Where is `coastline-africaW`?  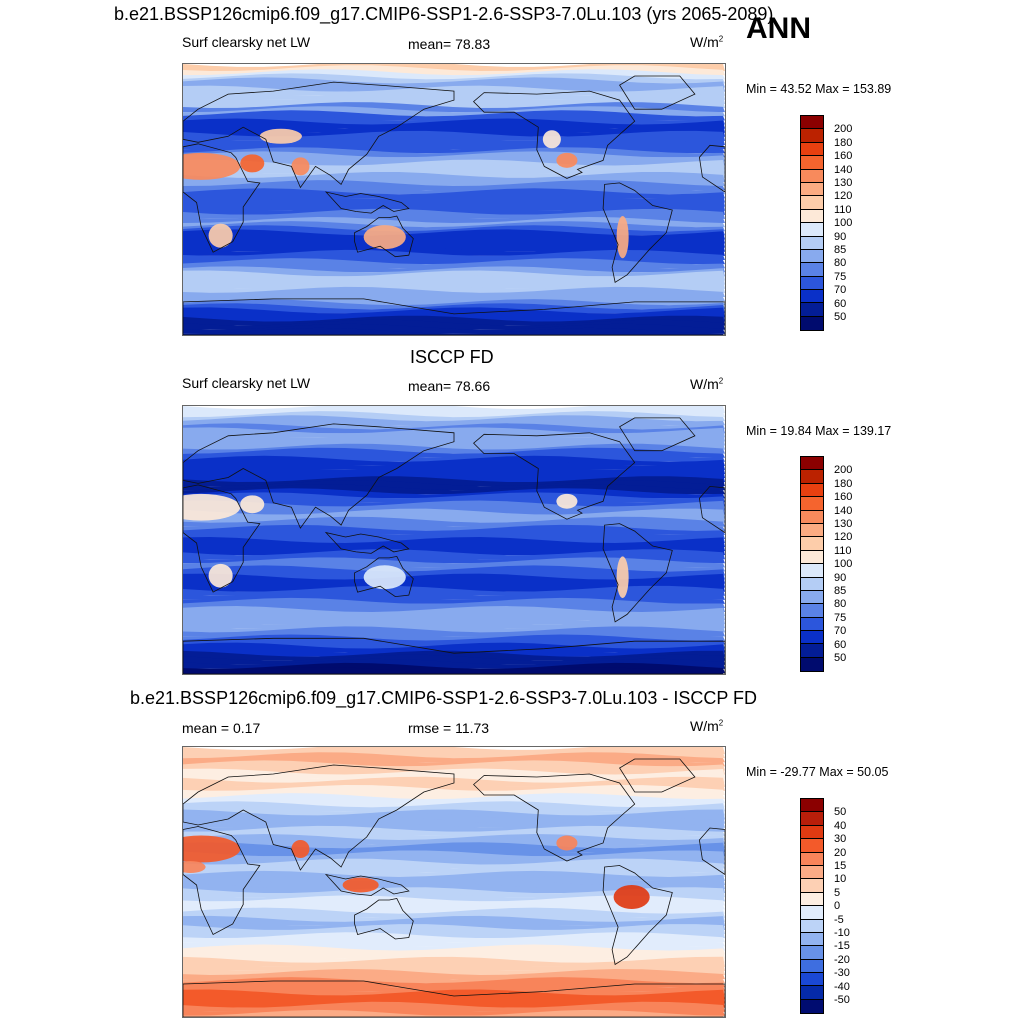 coastline-africaW is located at coordinates (711, 509).